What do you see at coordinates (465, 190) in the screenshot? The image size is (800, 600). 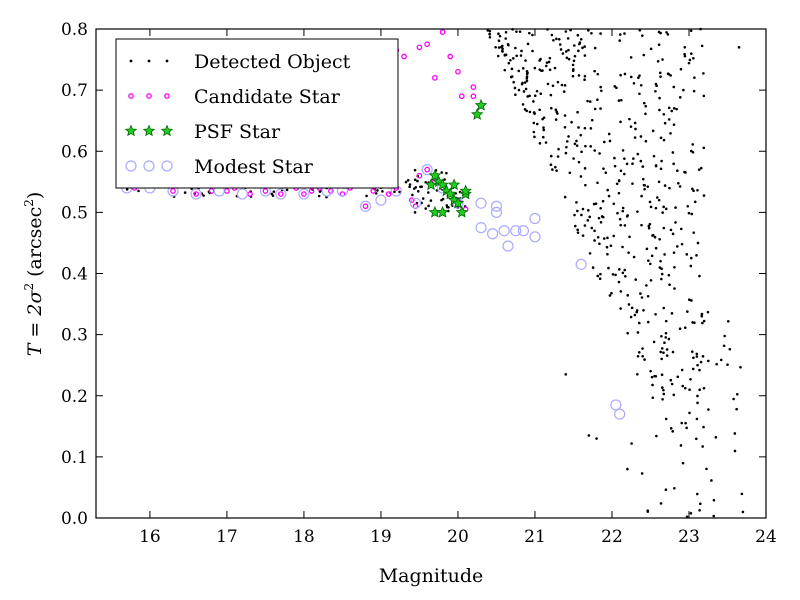 I see `psf-star-point` at bounding box center [465, 190].